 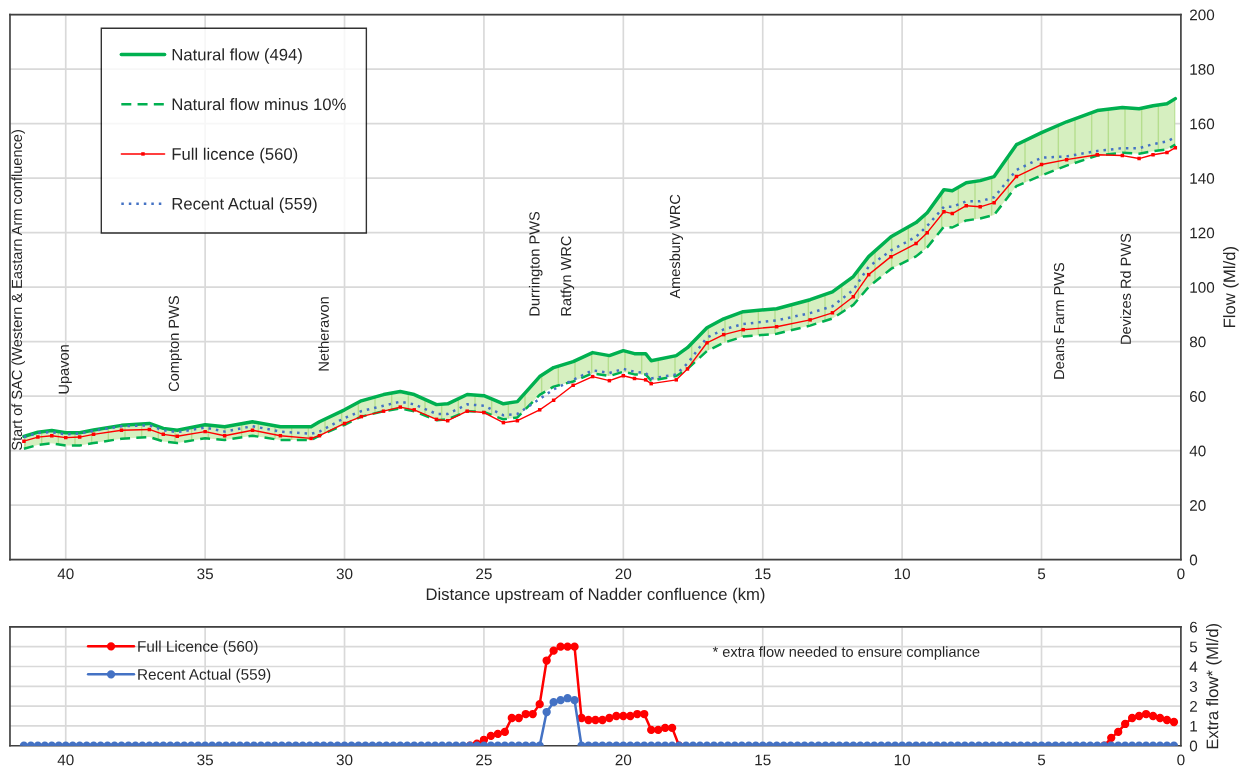 What do you see at coordinates (1202, 233) in the screenshot?
I see `y-tick-label: 120` at bounding box center [1202, 233].